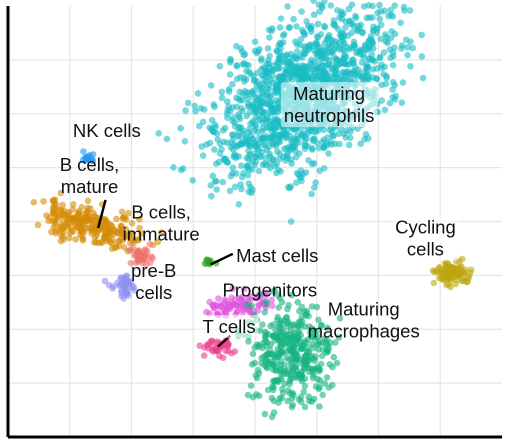  What do you see at coordinates (153, 292) in the screenshot?
I see `label-line: cells` at bounding box center [153, 292].